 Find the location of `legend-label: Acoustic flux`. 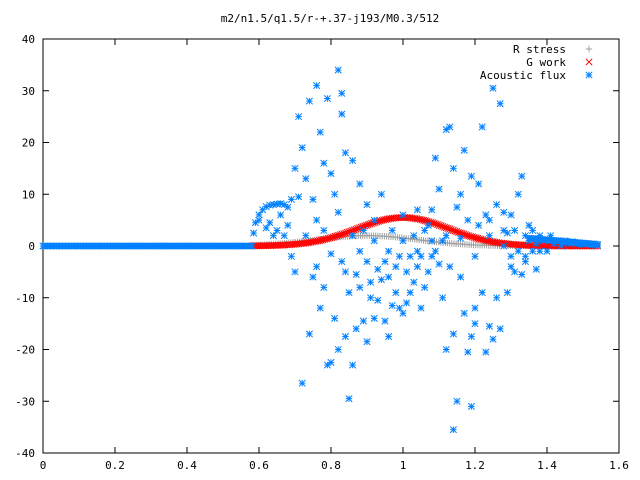

legend-label: Acoustic flux is located at coordinates (523, 75).